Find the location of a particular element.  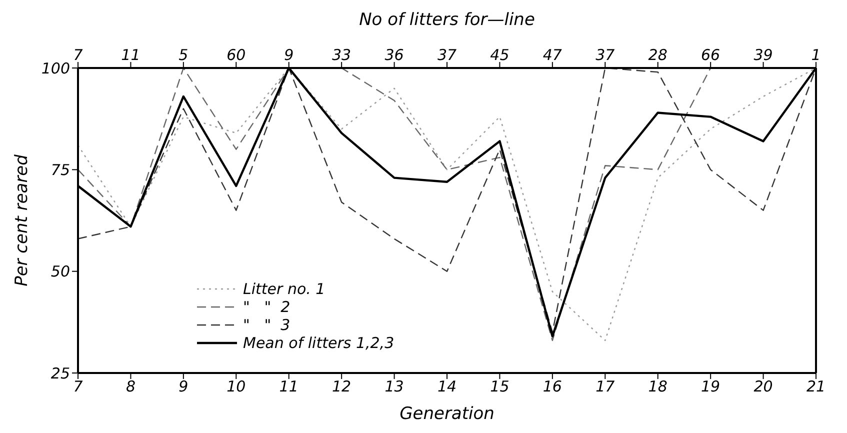

x-tick-label: 8 is located at coordinates (131, 387).